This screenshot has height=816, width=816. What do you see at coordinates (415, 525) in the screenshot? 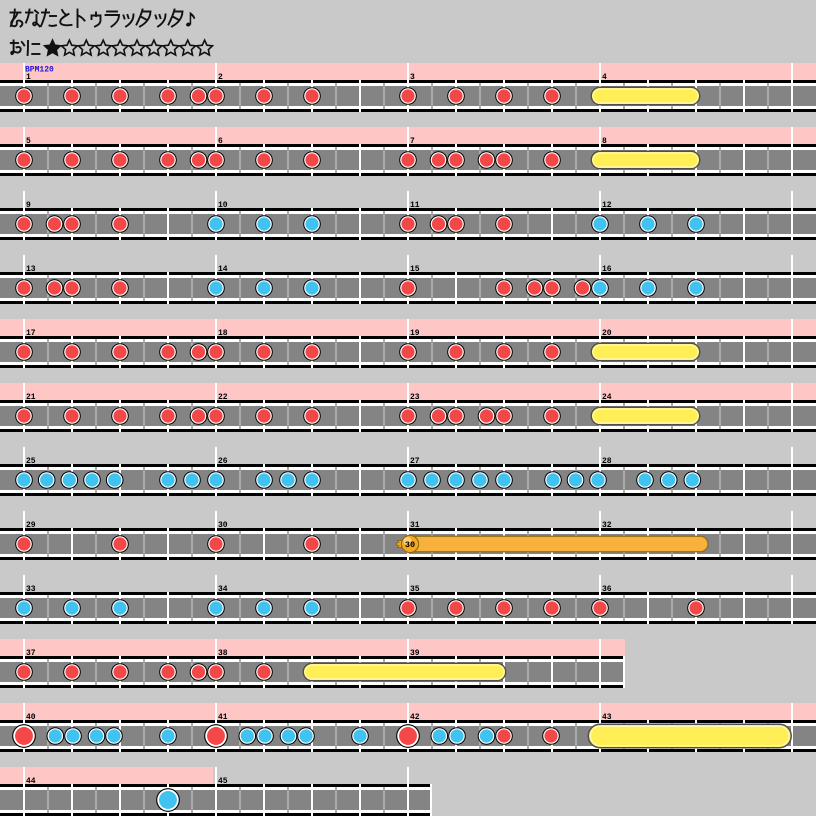
I see `svg-text: 31` at bounding box center [415, 525].